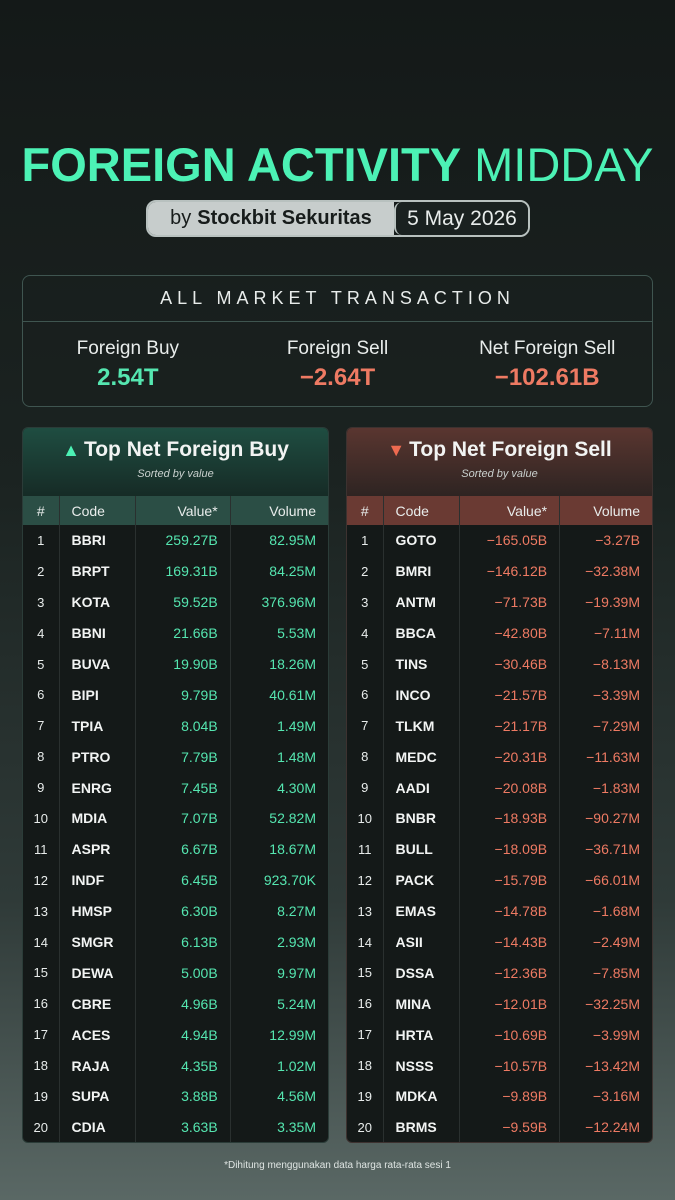  I want to click on net-value: 6.30B, so click(183, 911).